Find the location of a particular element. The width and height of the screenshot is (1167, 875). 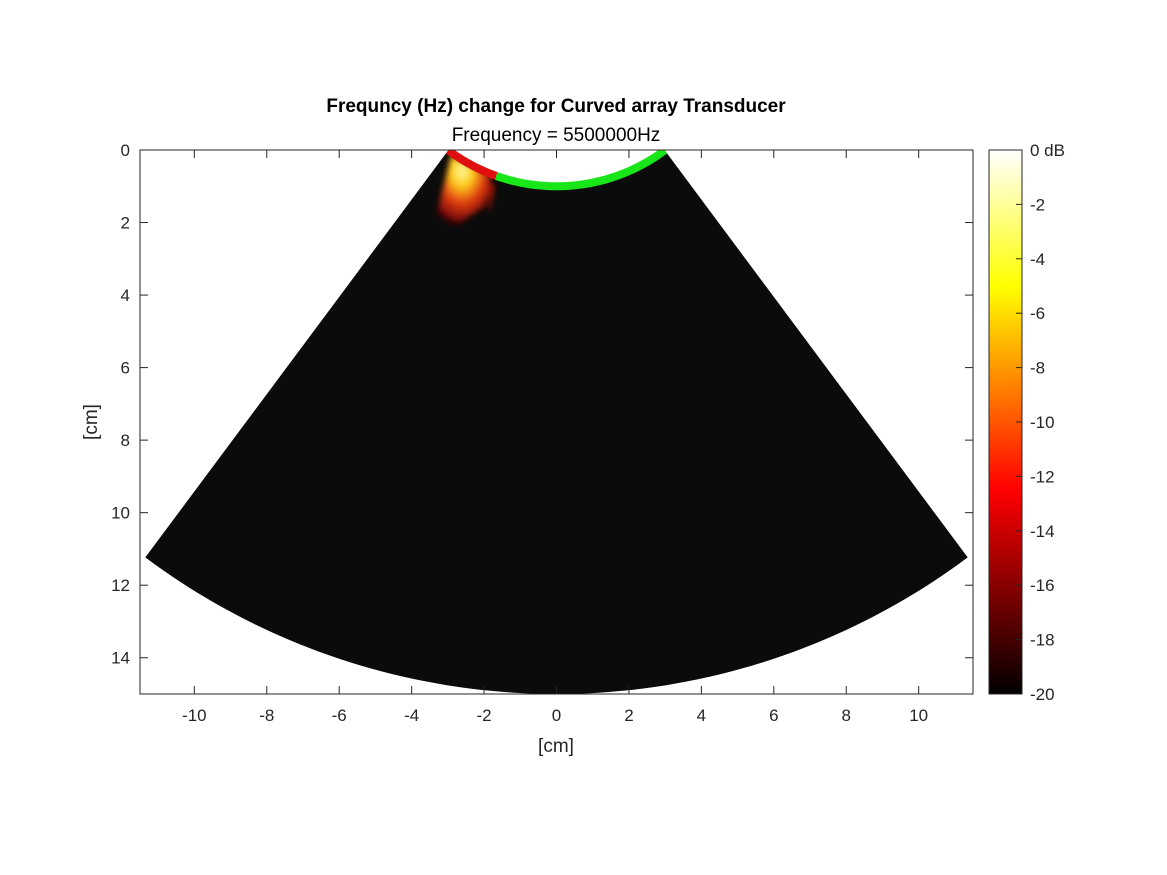

colorbar-tick-label: -4 is located at coordinates (1037, 259).